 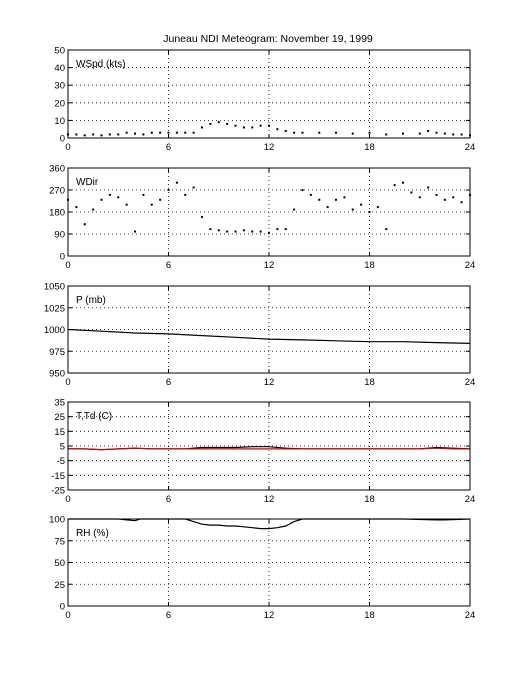 What do you see at coordinates (62, 447) in the screenshot?
I see `y-tick-label: 5` at bounding box center [62, 447].